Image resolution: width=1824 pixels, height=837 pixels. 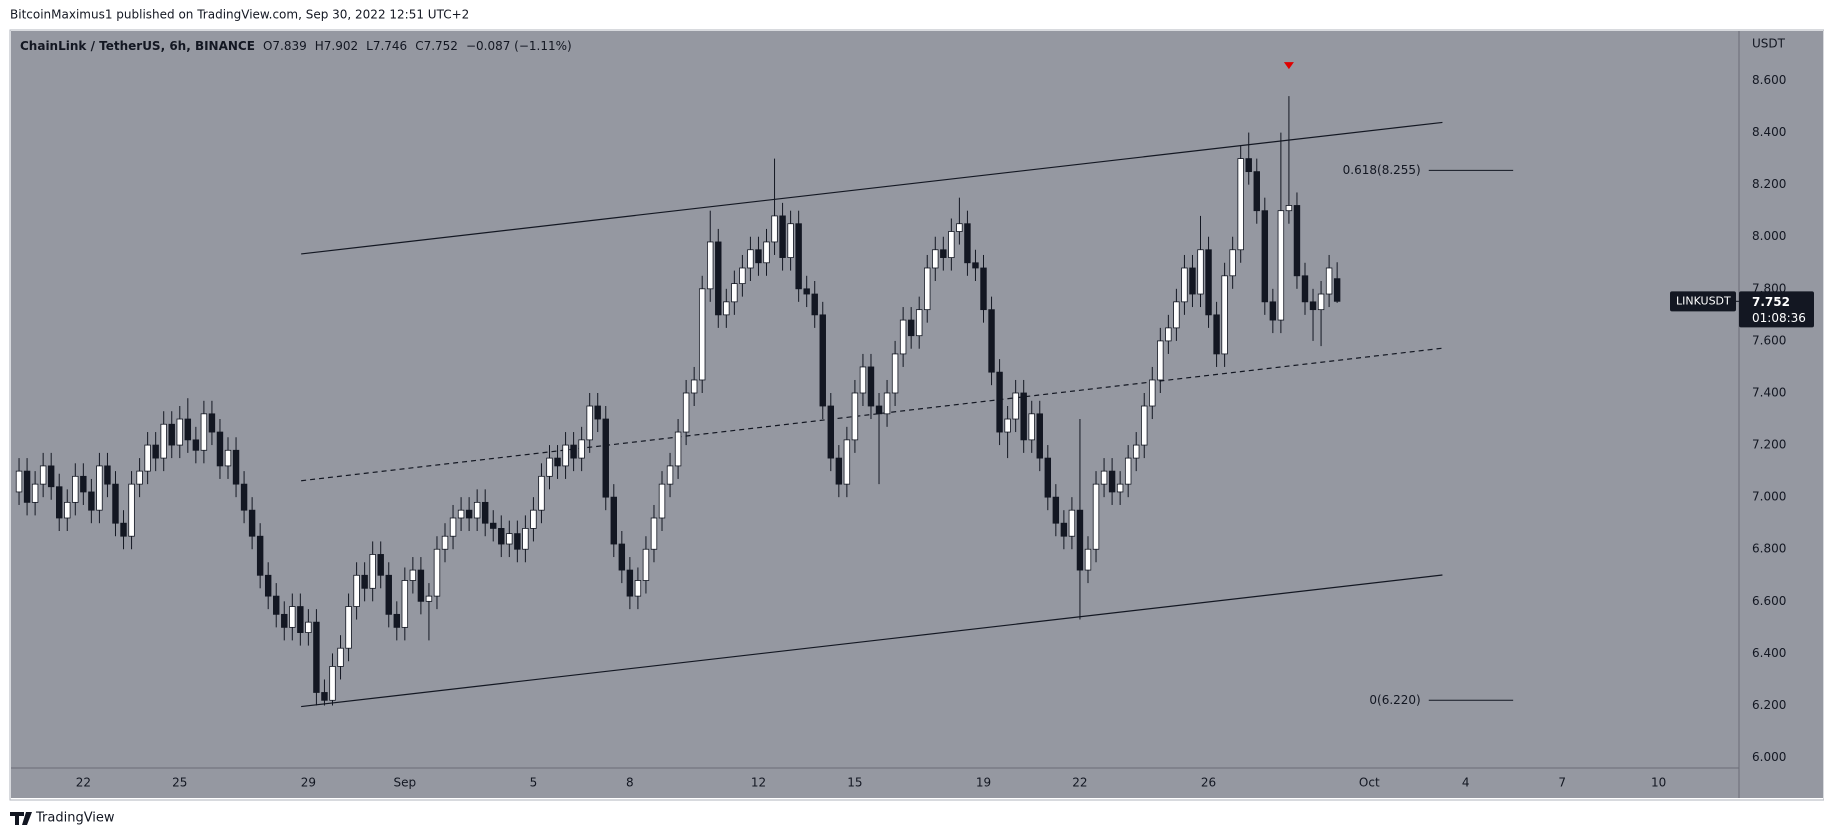 What do you see at coordinates (1769, 549) in the screenshot?
I see `y-tick-label: 6.800` at bounding box center [1769, 549].